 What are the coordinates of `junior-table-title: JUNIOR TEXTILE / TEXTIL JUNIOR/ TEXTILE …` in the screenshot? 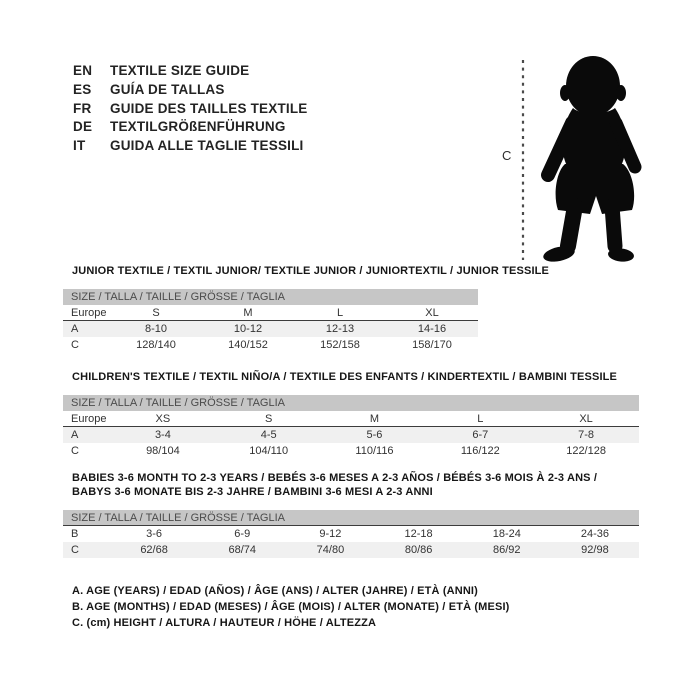 It's located at (311, 271).